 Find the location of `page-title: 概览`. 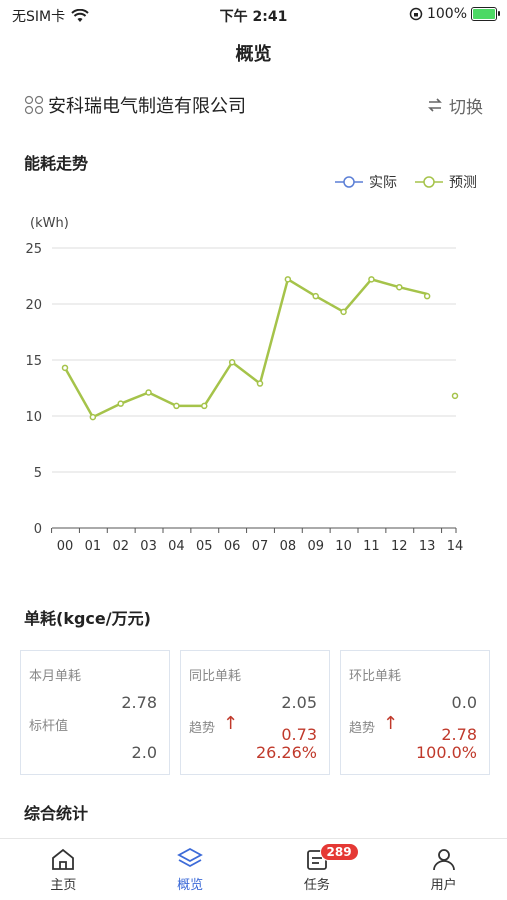

page-title: 概览 is located at coordinates (253, 54).